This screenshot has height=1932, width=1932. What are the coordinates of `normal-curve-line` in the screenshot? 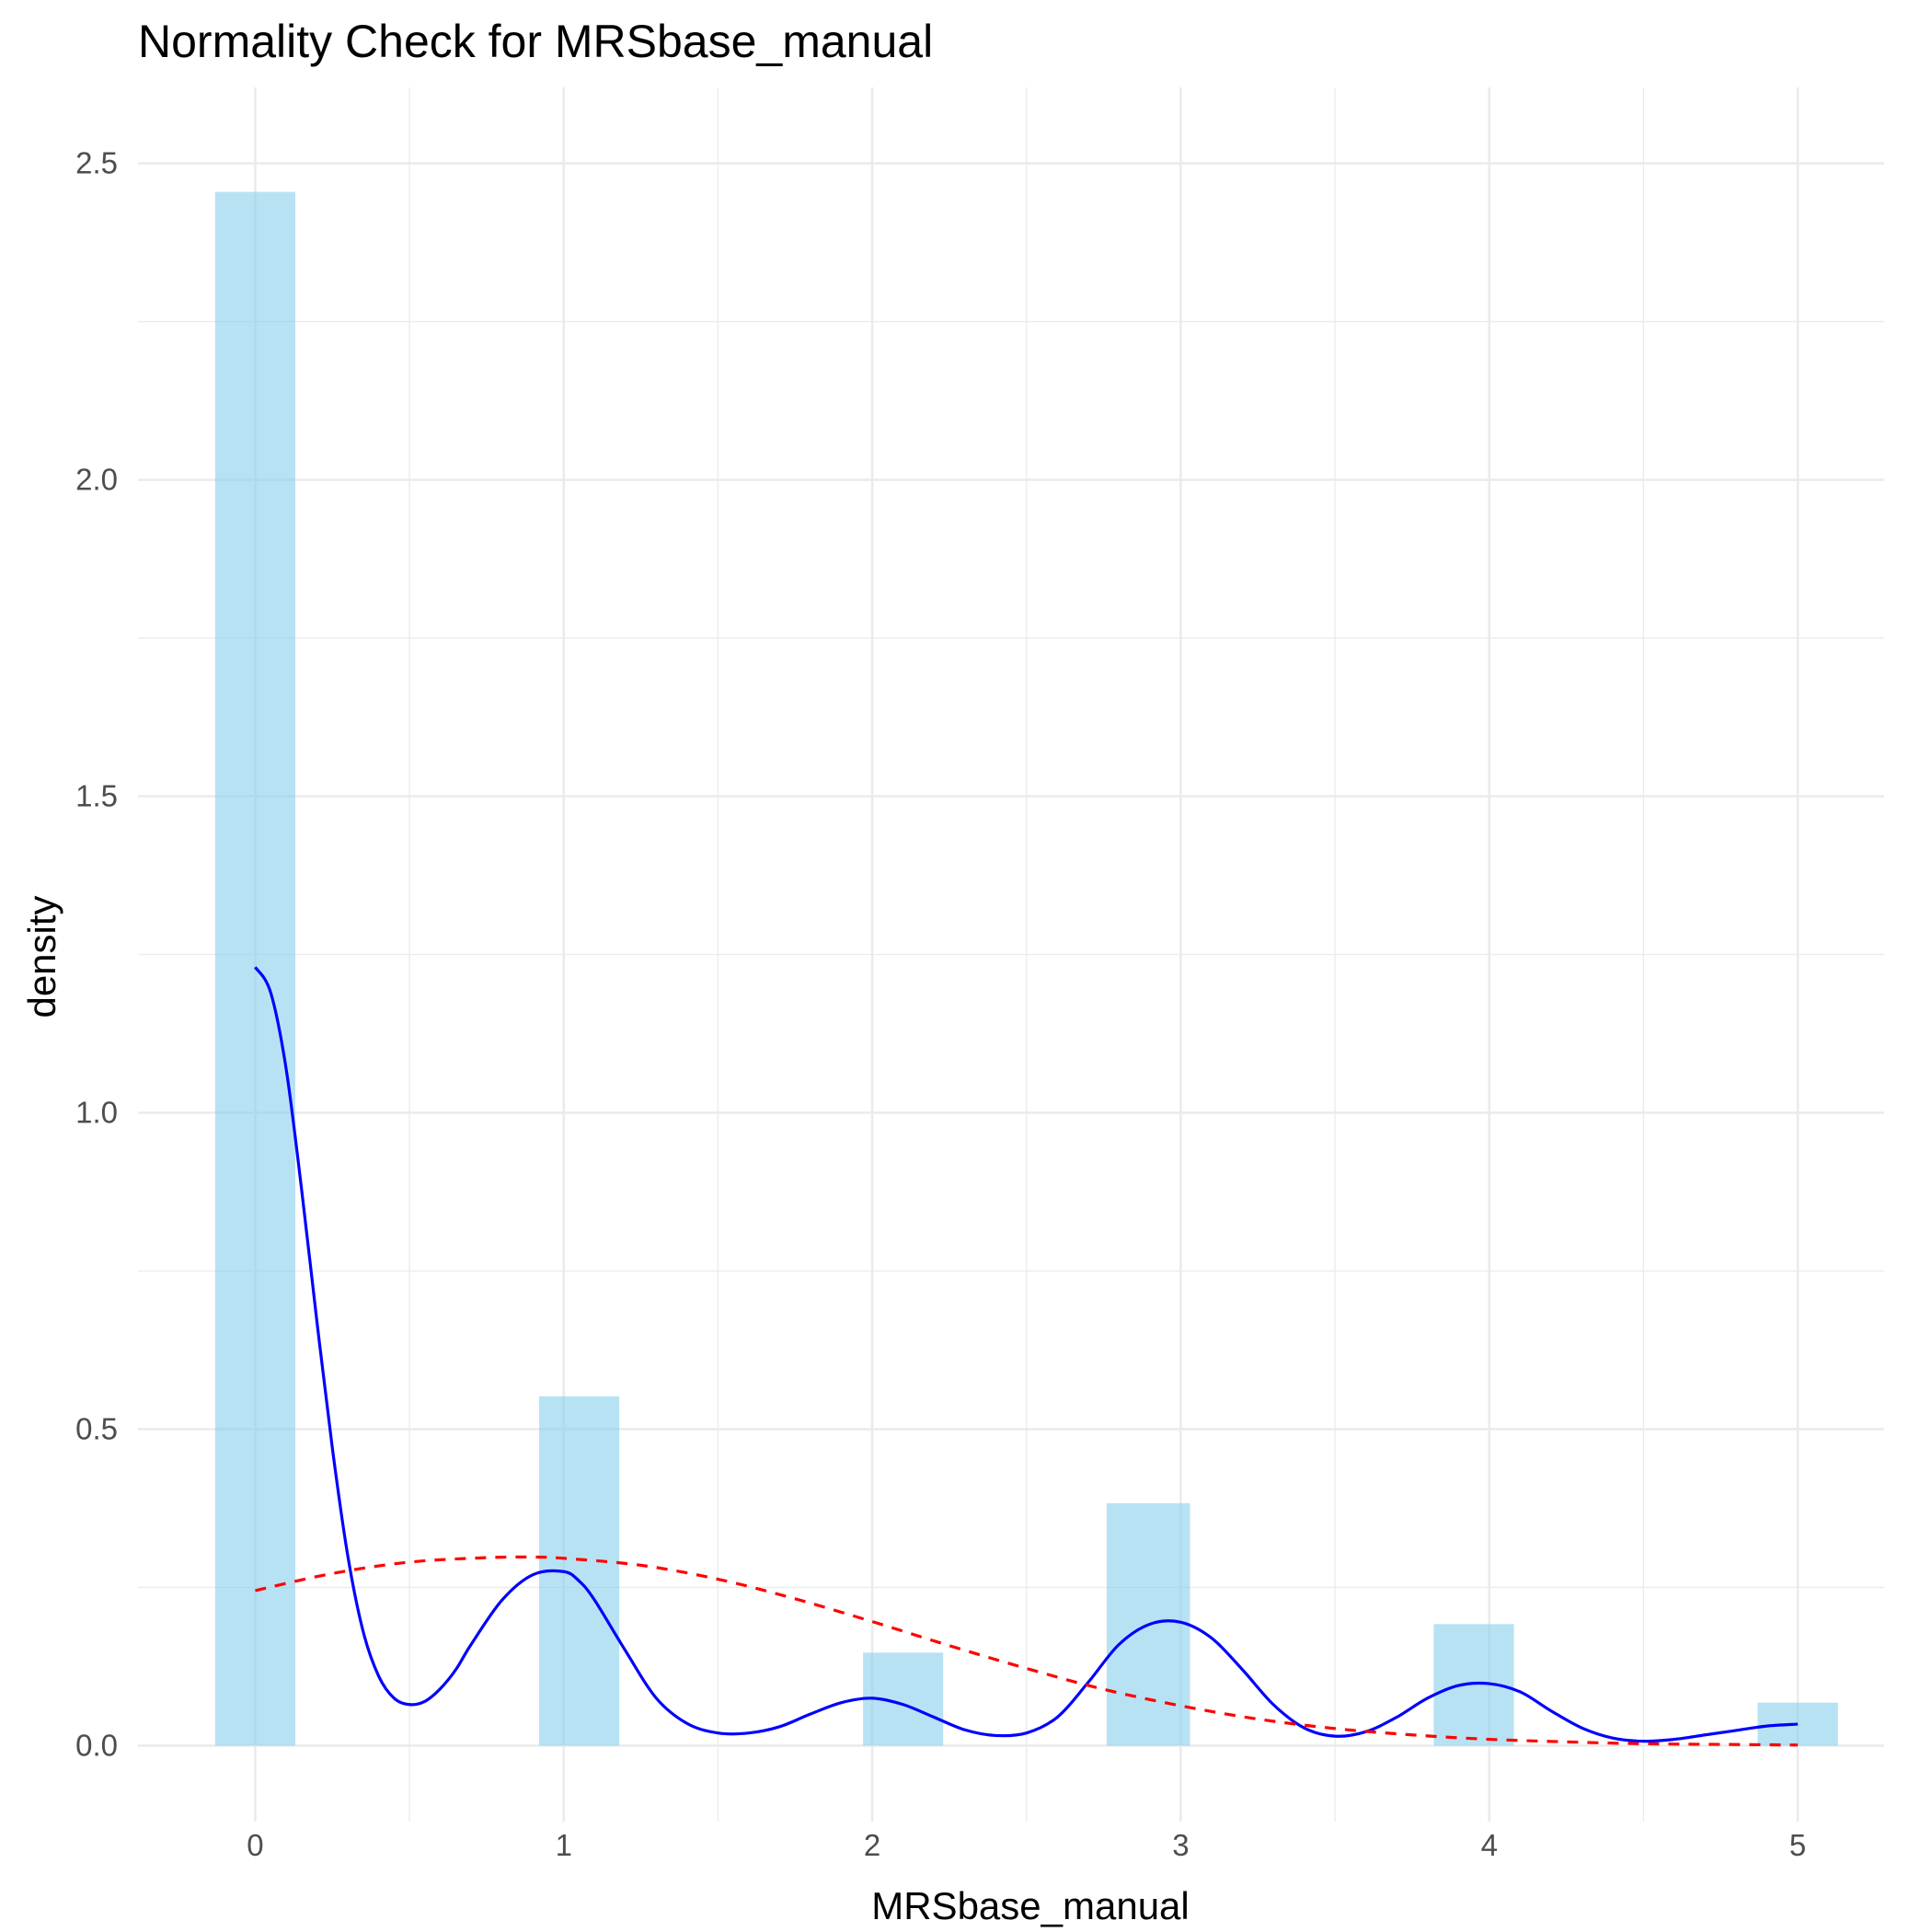 It's located at (1027, 1651).